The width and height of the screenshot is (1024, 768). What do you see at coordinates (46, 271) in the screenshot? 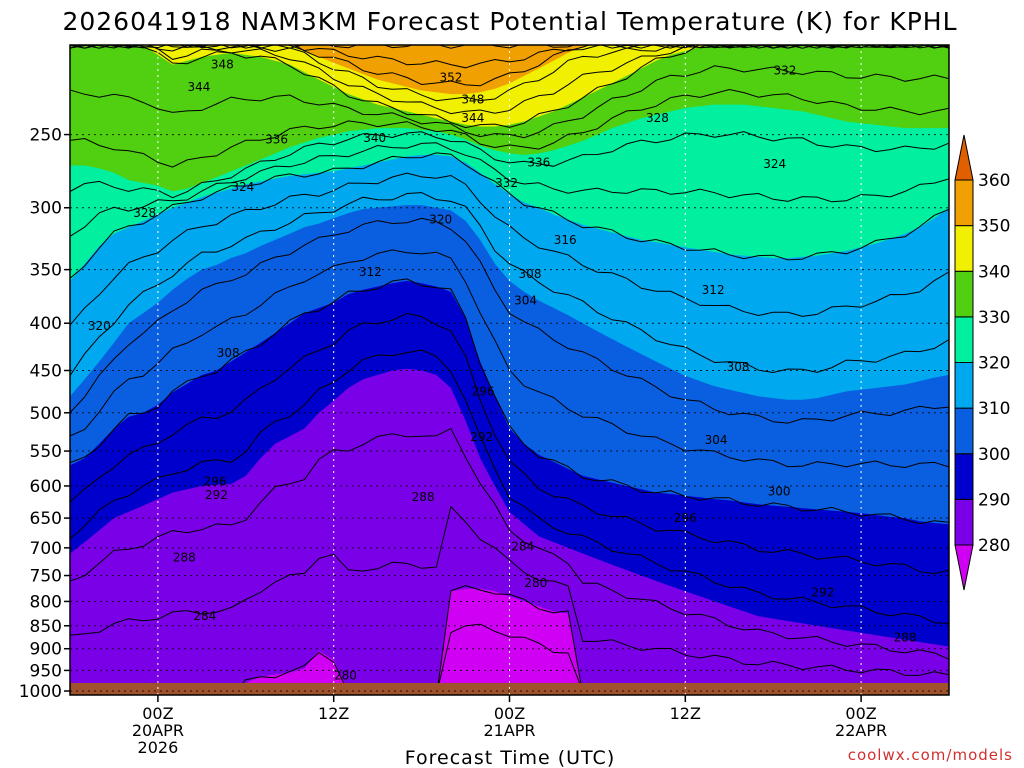
I see `y-tick-label: 350` at bounding box center [46, 271].